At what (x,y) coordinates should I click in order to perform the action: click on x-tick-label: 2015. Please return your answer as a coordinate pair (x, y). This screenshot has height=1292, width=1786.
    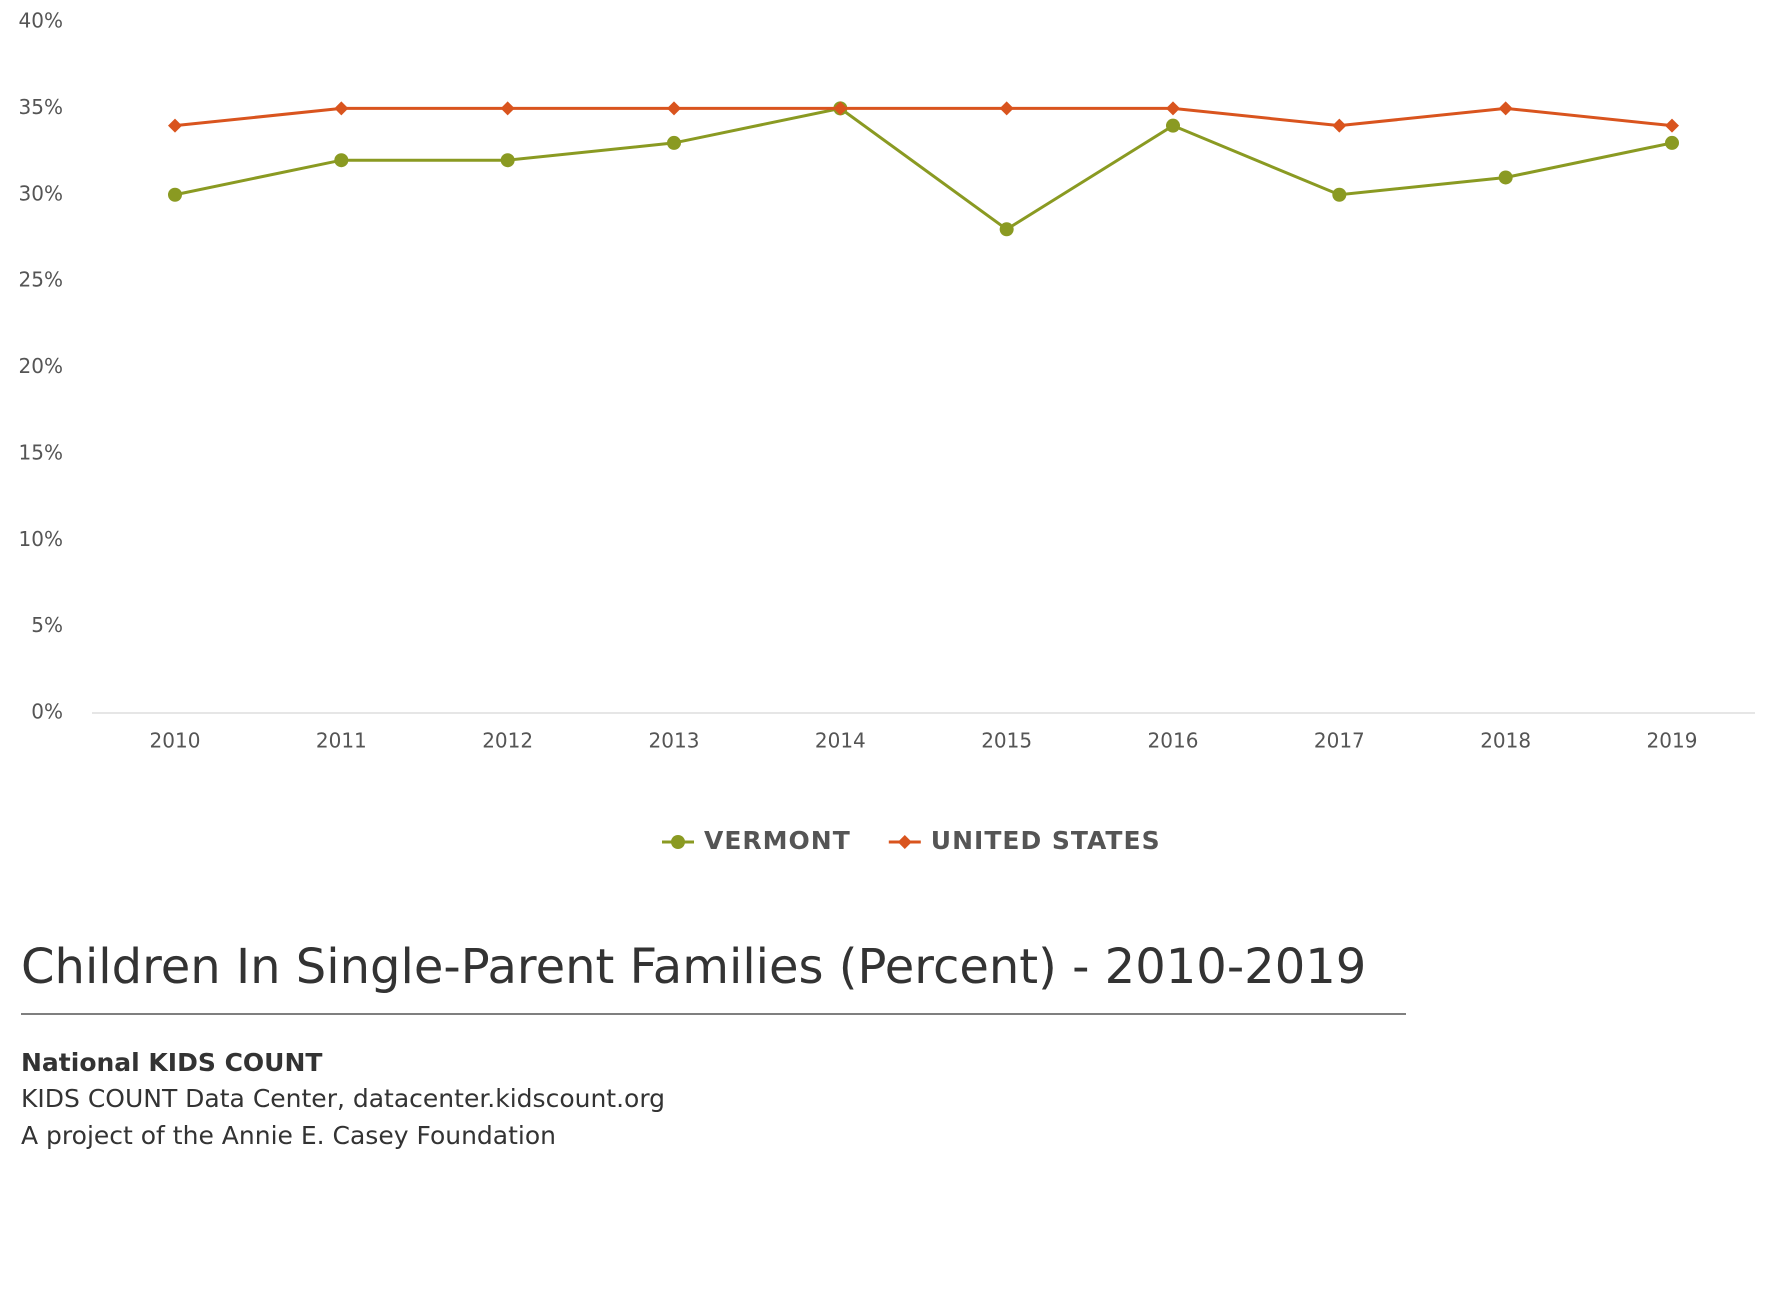
    Looking at the image, I should click on (1006, 741).